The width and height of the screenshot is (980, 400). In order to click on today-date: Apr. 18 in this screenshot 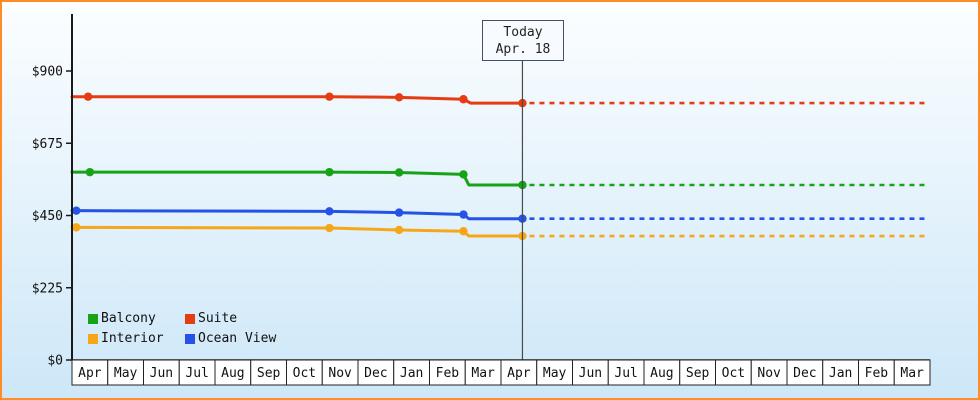, I will do `click(523, 49)`.